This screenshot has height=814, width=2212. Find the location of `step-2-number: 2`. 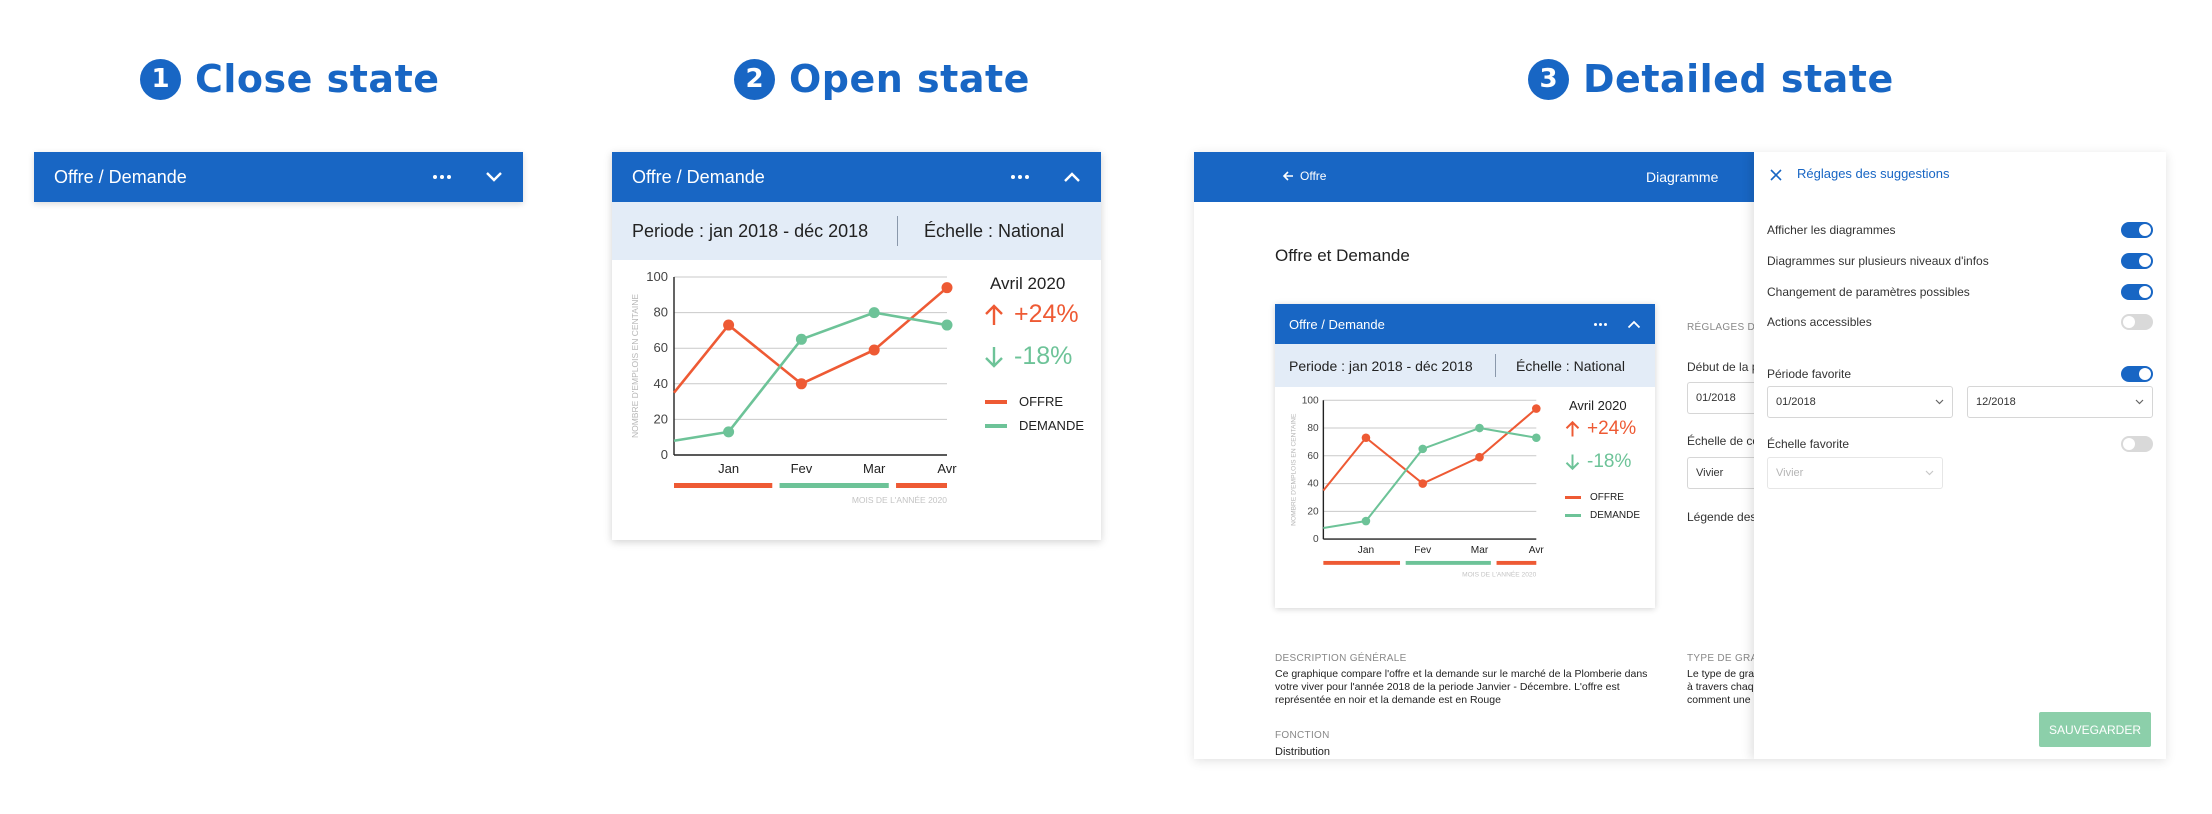

step-2-number: 2 is located at coordinates (754, 79).